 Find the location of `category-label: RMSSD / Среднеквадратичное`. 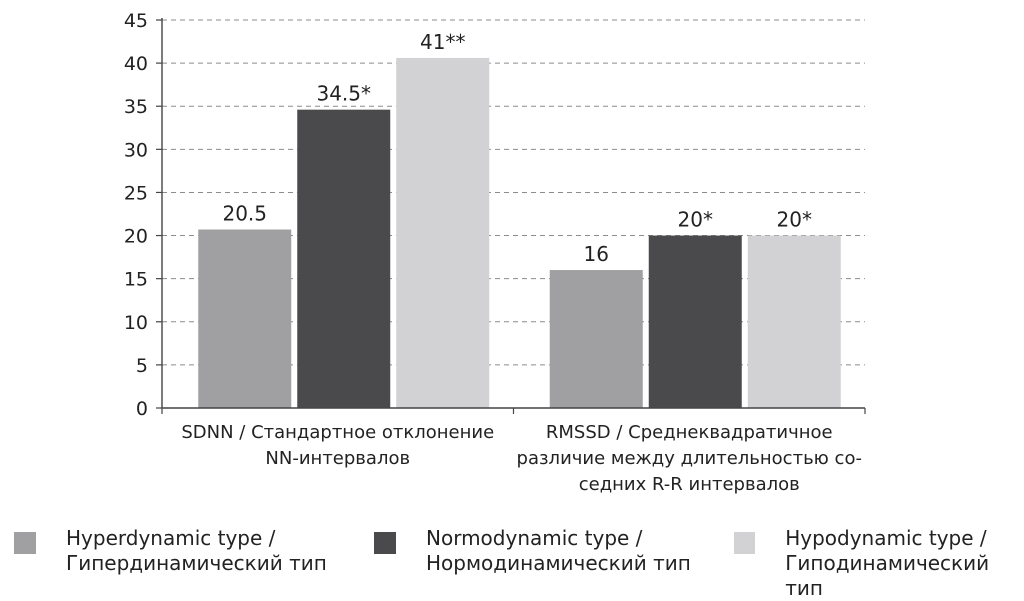

category-label: RMSSD / Среднеквадратичное is located at coordinates (689, 432).